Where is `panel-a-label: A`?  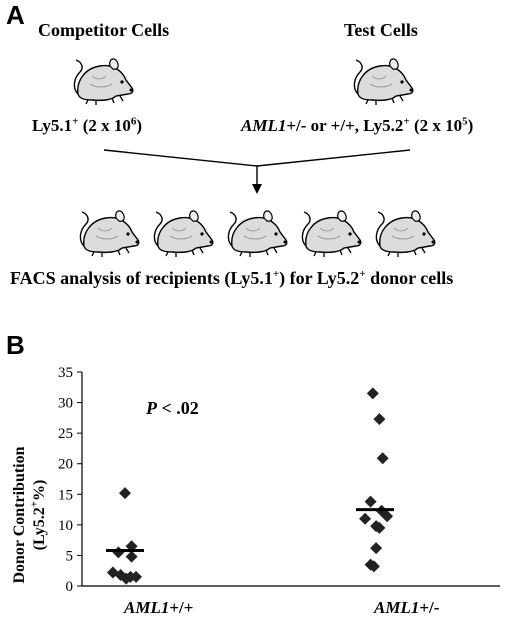
panel-a-label: A is located at coordinates (15, 15).